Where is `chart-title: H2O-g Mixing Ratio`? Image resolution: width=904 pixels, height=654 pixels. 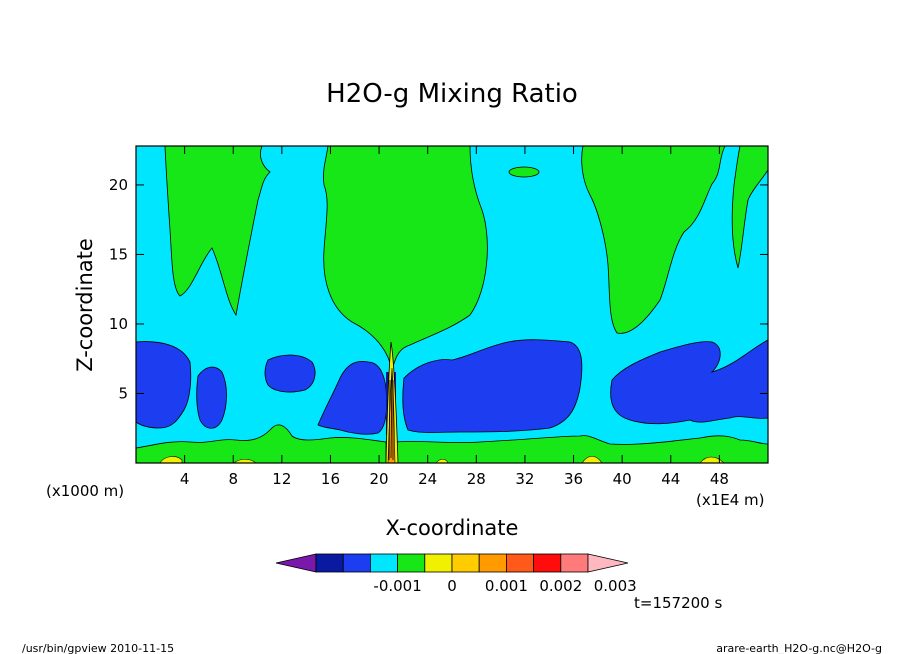 chart-title: H2O-g Mixing Ratio is located at coordinates (452, 94).